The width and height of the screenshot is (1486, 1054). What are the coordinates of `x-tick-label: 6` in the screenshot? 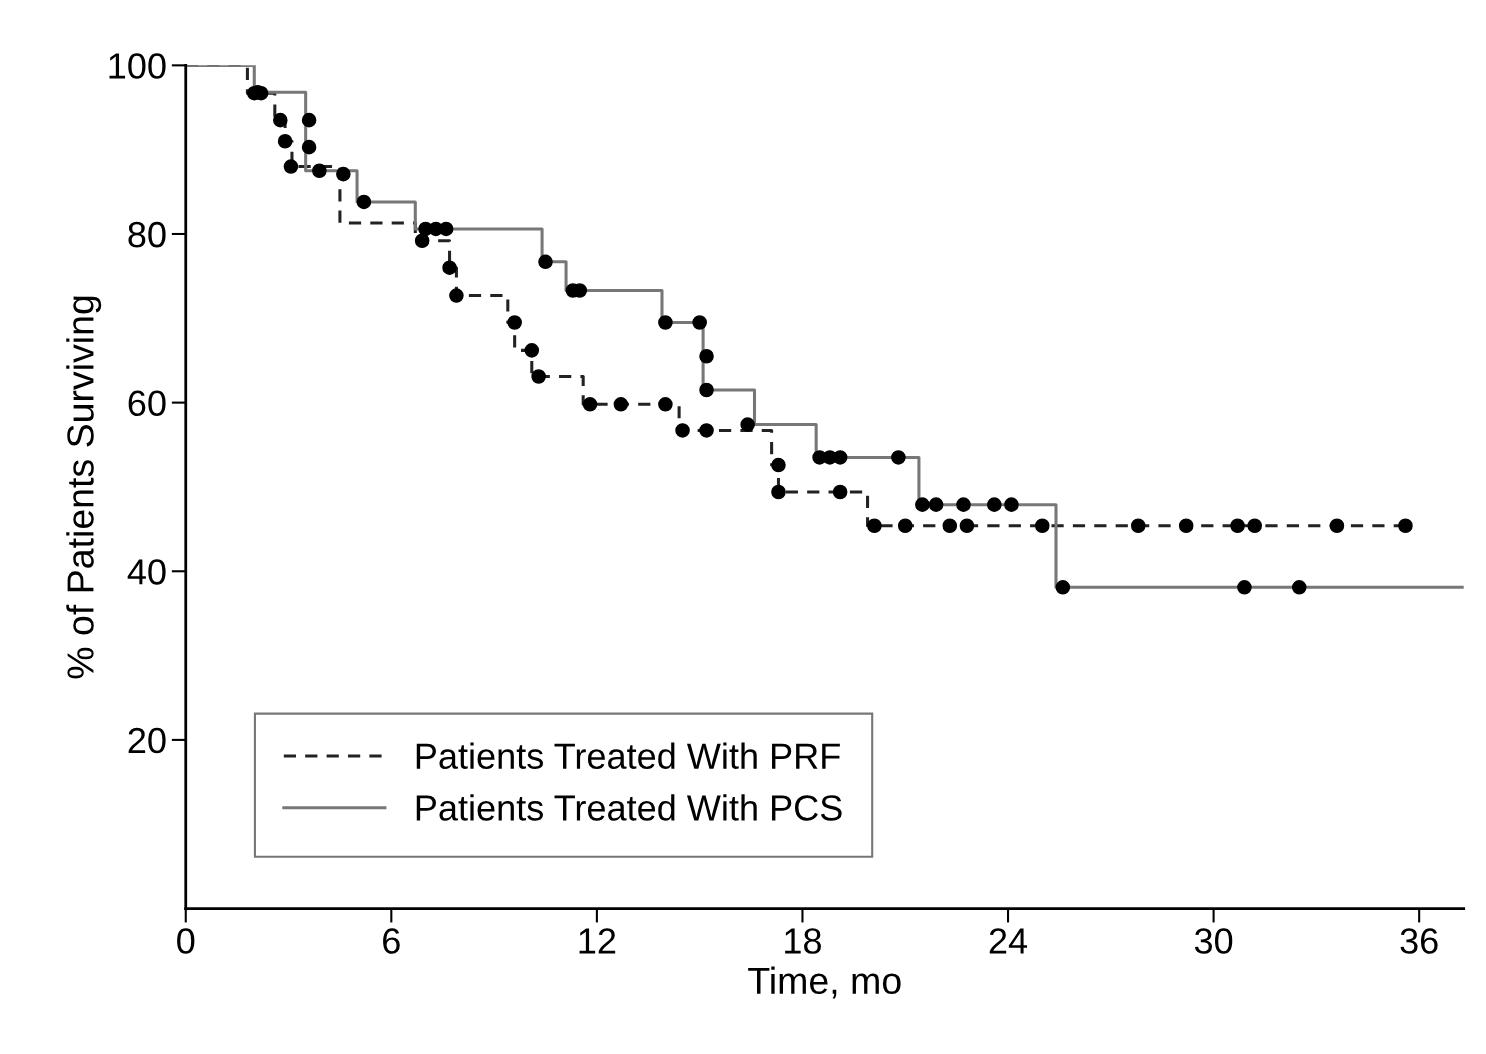 It's located at (391, 941).